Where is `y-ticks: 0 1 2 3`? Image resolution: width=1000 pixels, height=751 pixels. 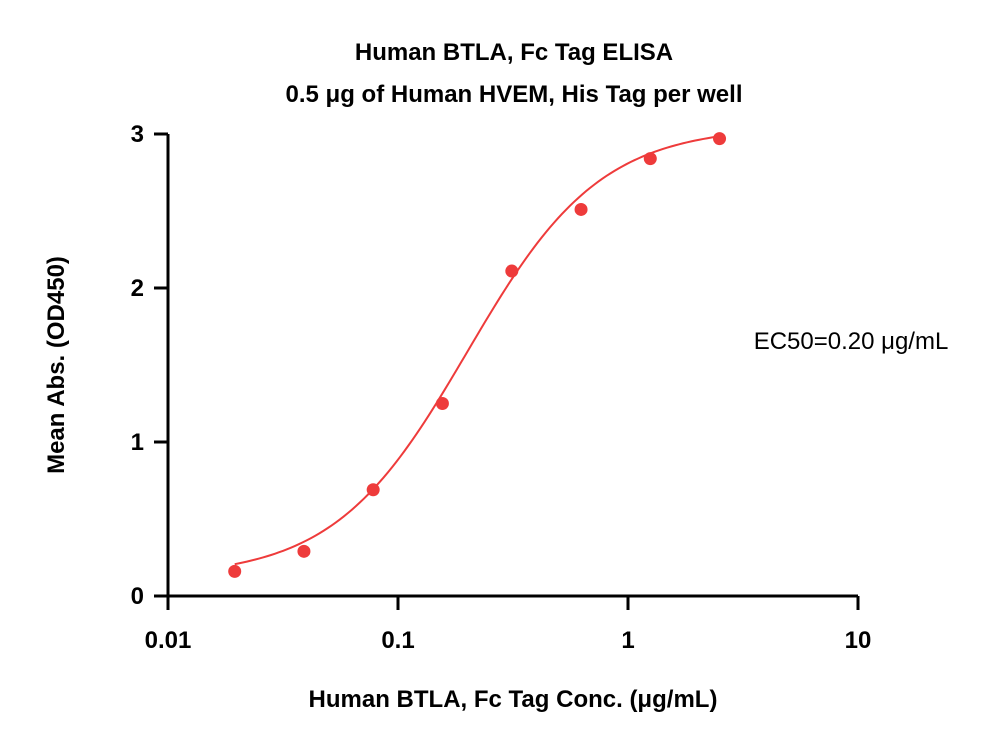 y-ticks: 0 1 2 3 is located at coordinates (149, 365).